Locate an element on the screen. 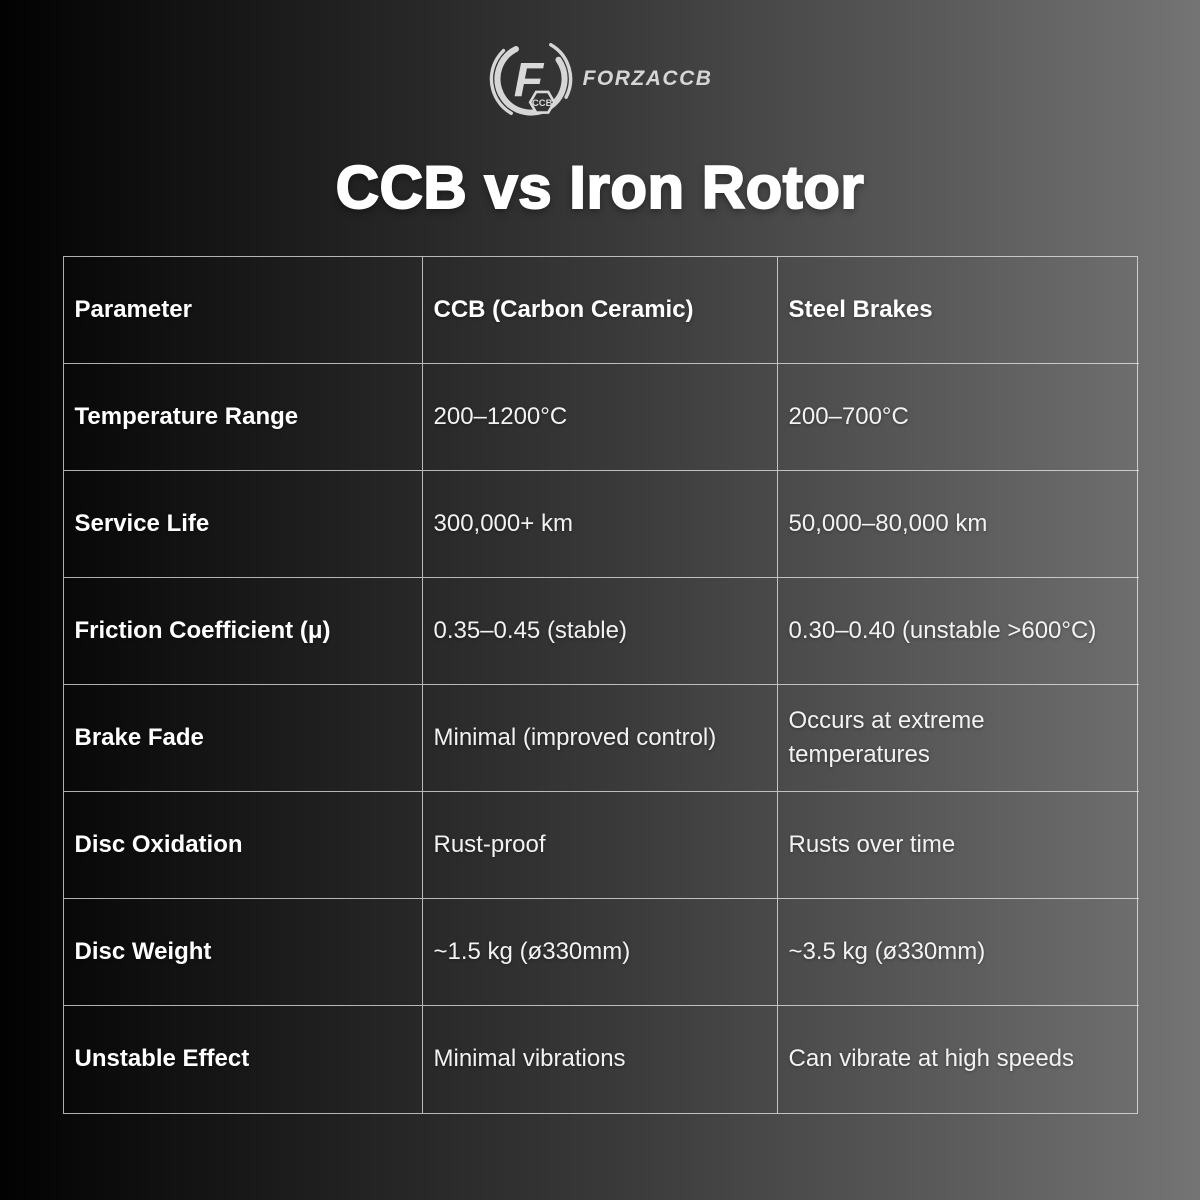 The width and height of the screenshot is (1200, 1200). table-cell: Minimal (improved control) is located at coordinates (600, 738).